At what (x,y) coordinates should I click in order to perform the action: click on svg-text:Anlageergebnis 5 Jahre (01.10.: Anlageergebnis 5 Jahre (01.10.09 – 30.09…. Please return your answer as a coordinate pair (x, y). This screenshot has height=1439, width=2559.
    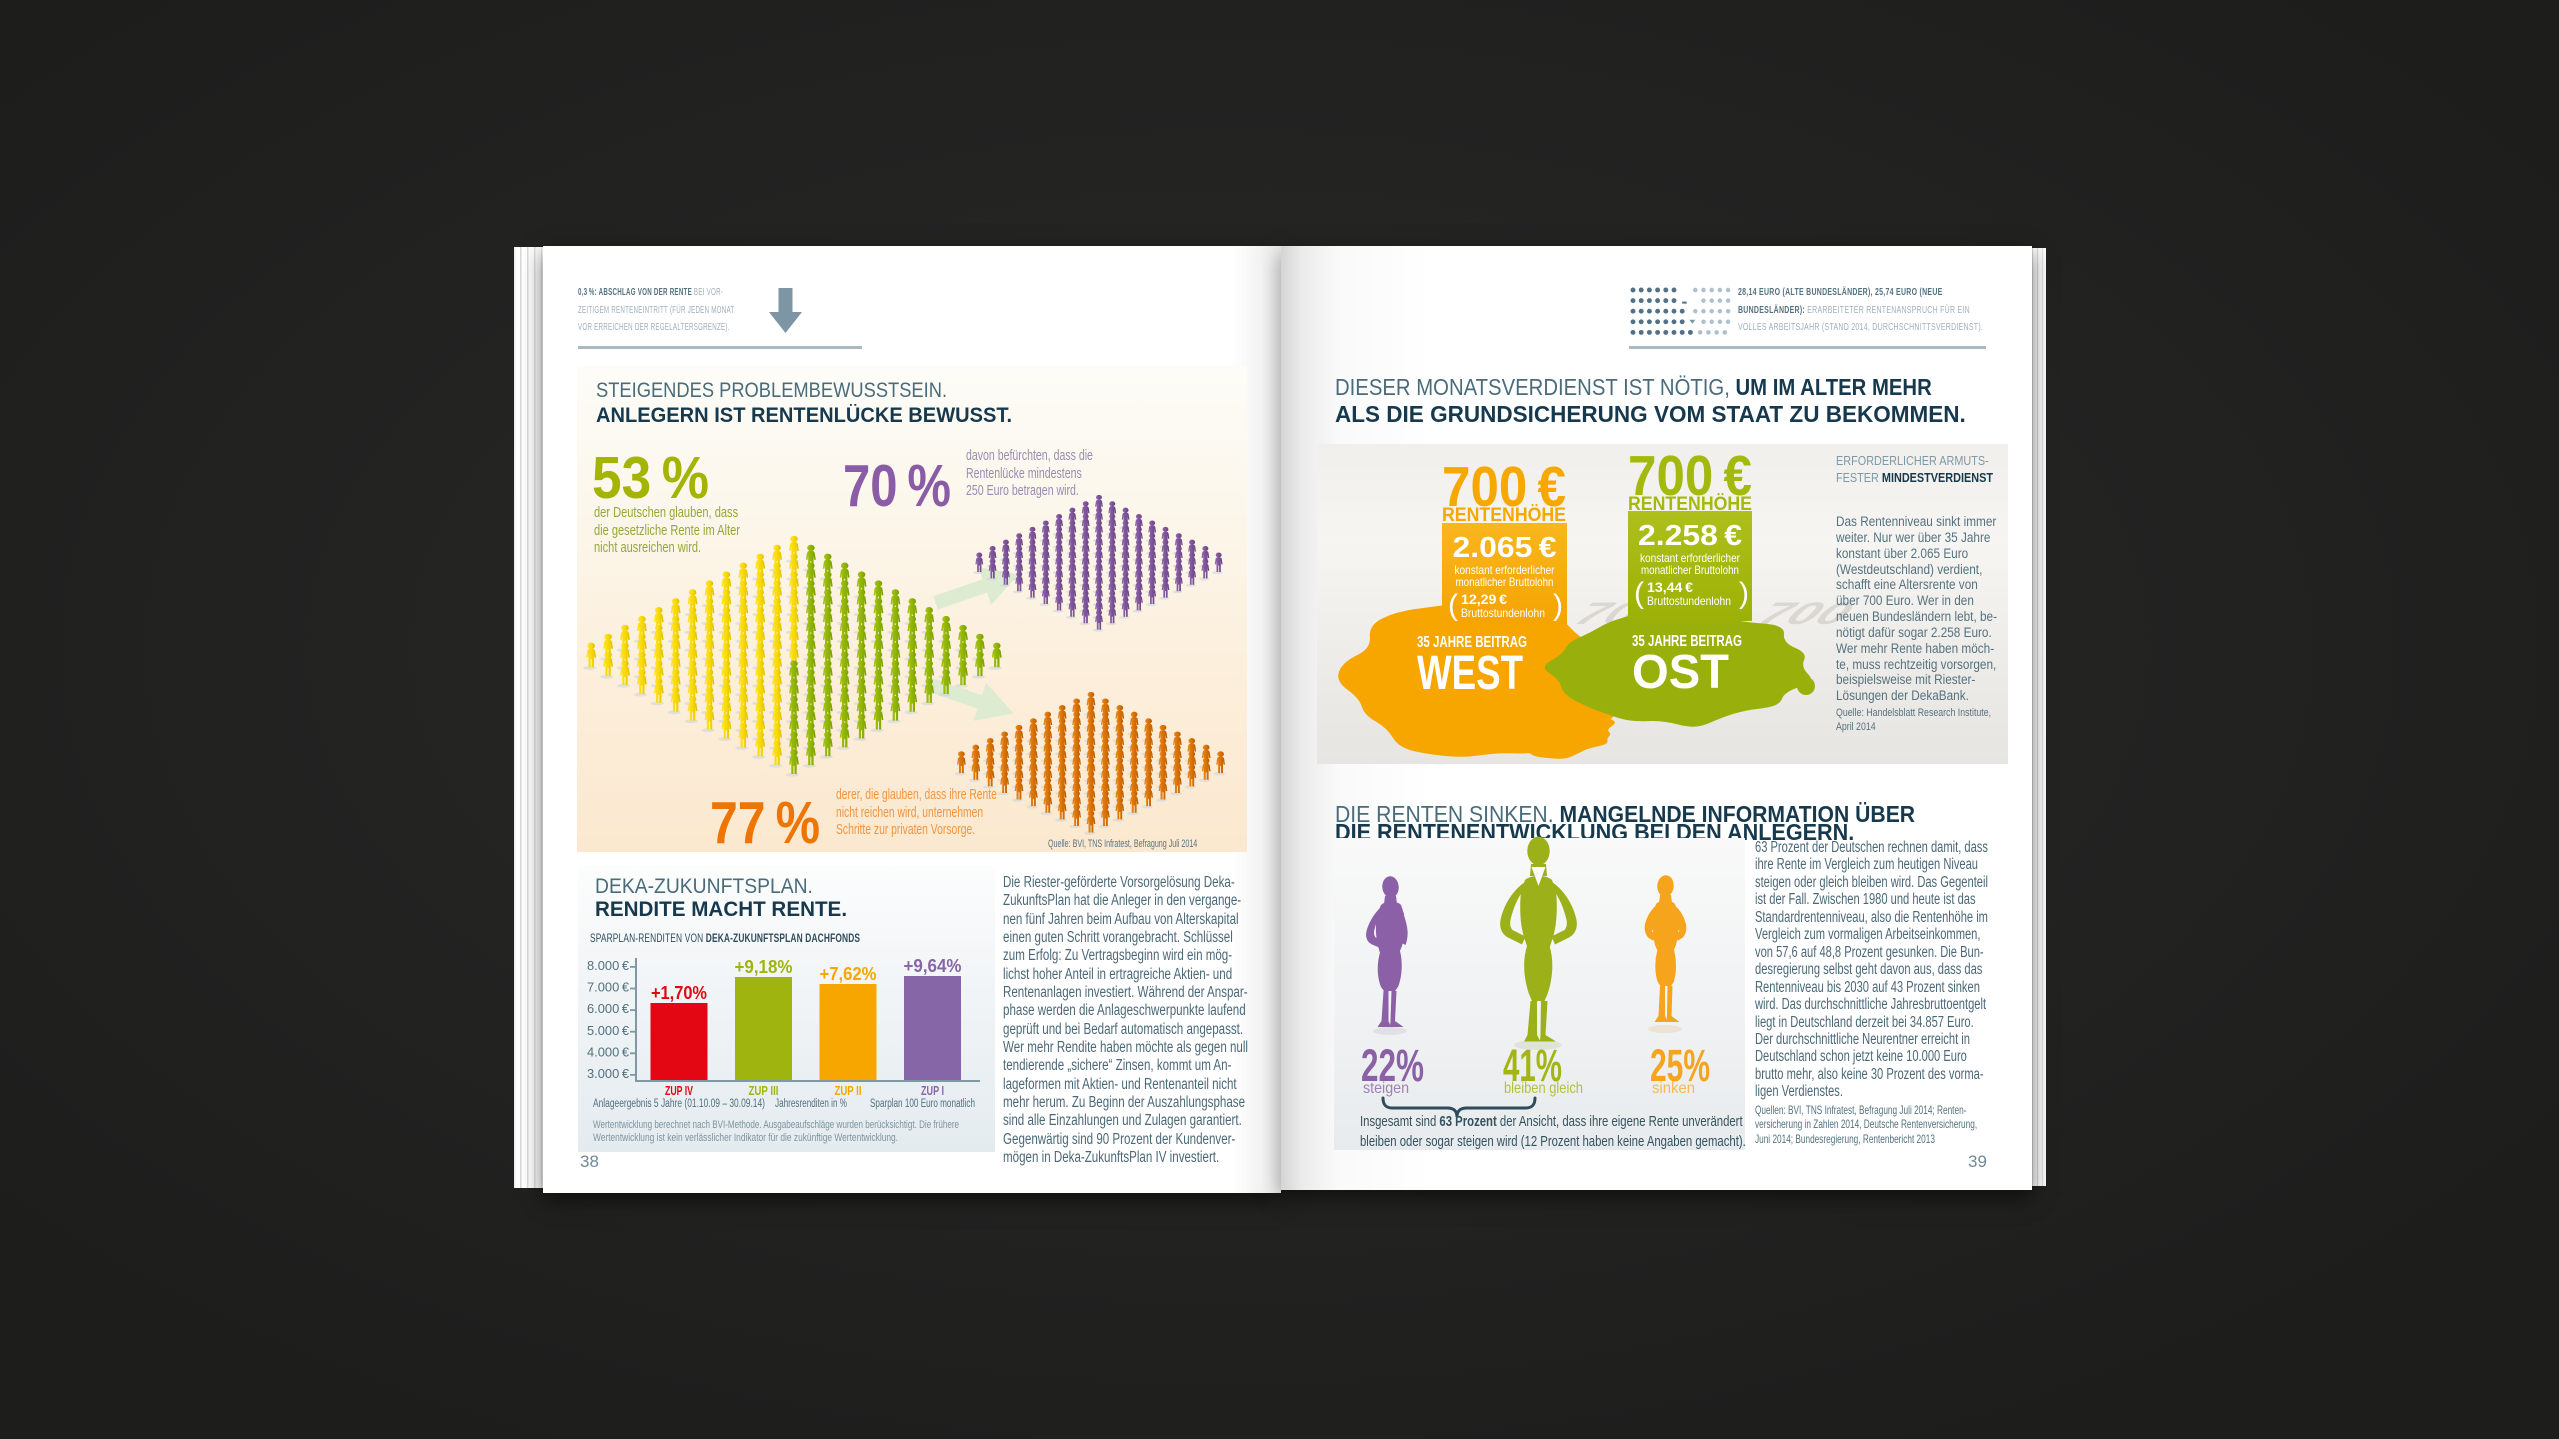
    Looking at the image, I should click on (679, 1104).